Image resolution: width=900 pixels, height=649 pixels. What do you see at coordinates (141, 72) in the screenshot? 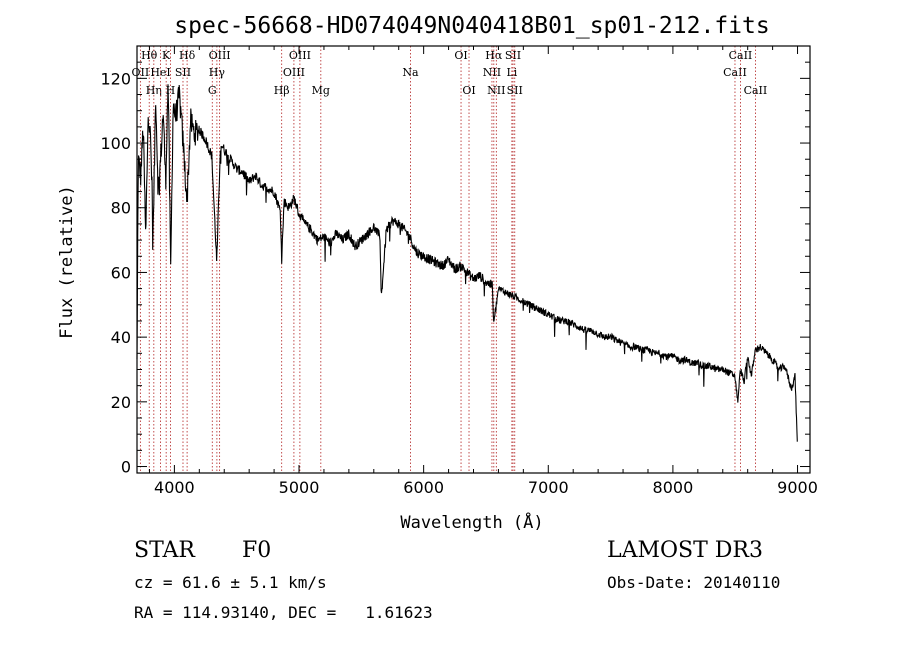
I see `line-label-0: OII` at bounding box center [141, 72].